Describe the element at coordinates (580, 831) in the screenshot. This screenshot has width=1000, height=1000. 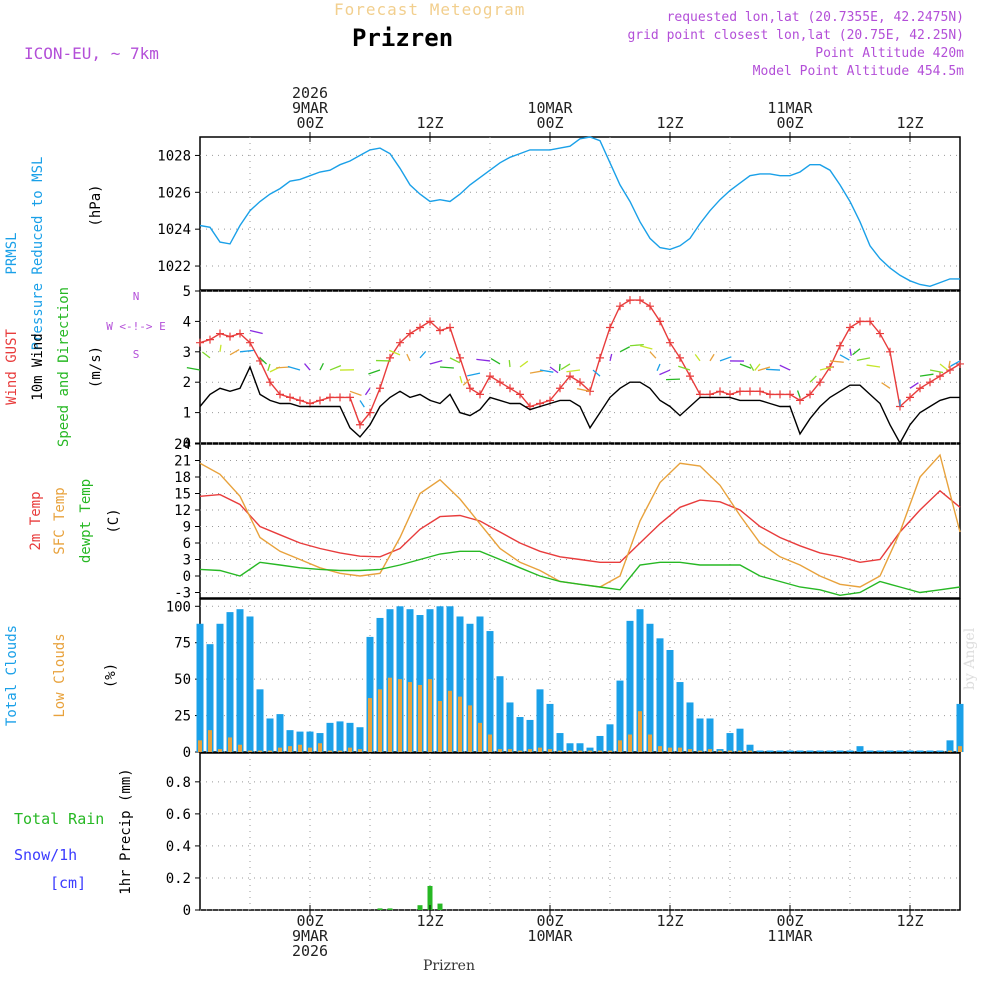
I see `precip-frame` at that location.